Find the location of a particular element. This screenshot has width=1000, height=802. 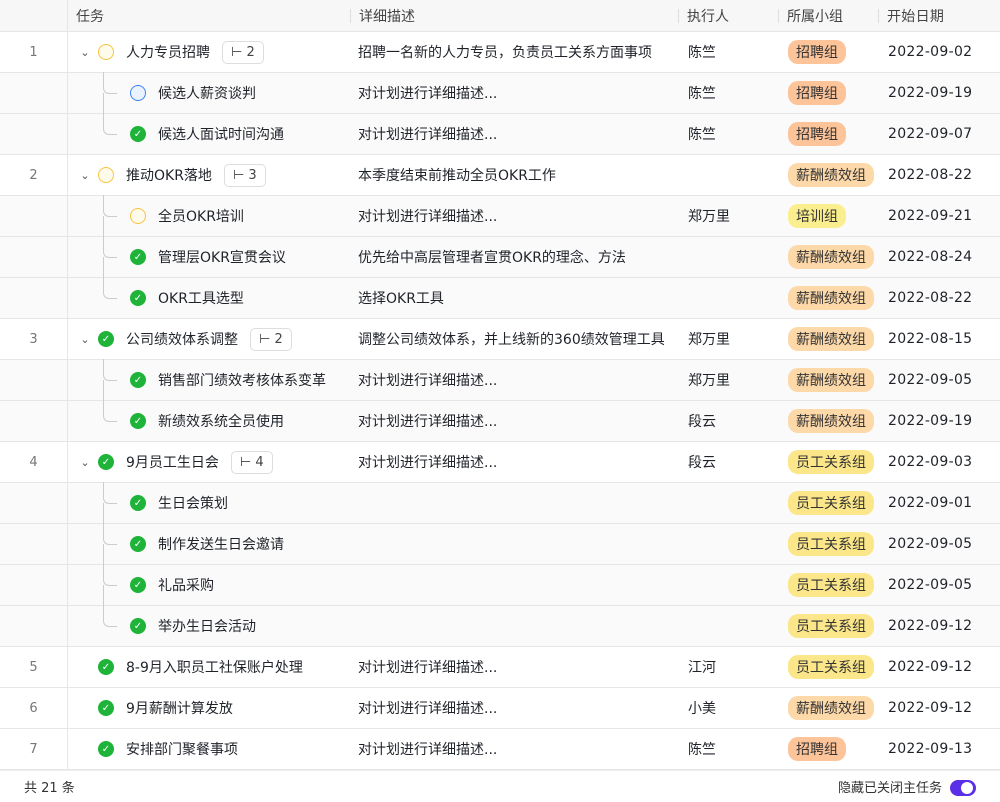

task-title: 推动OKR落地 is located at coordinates (169, 176).